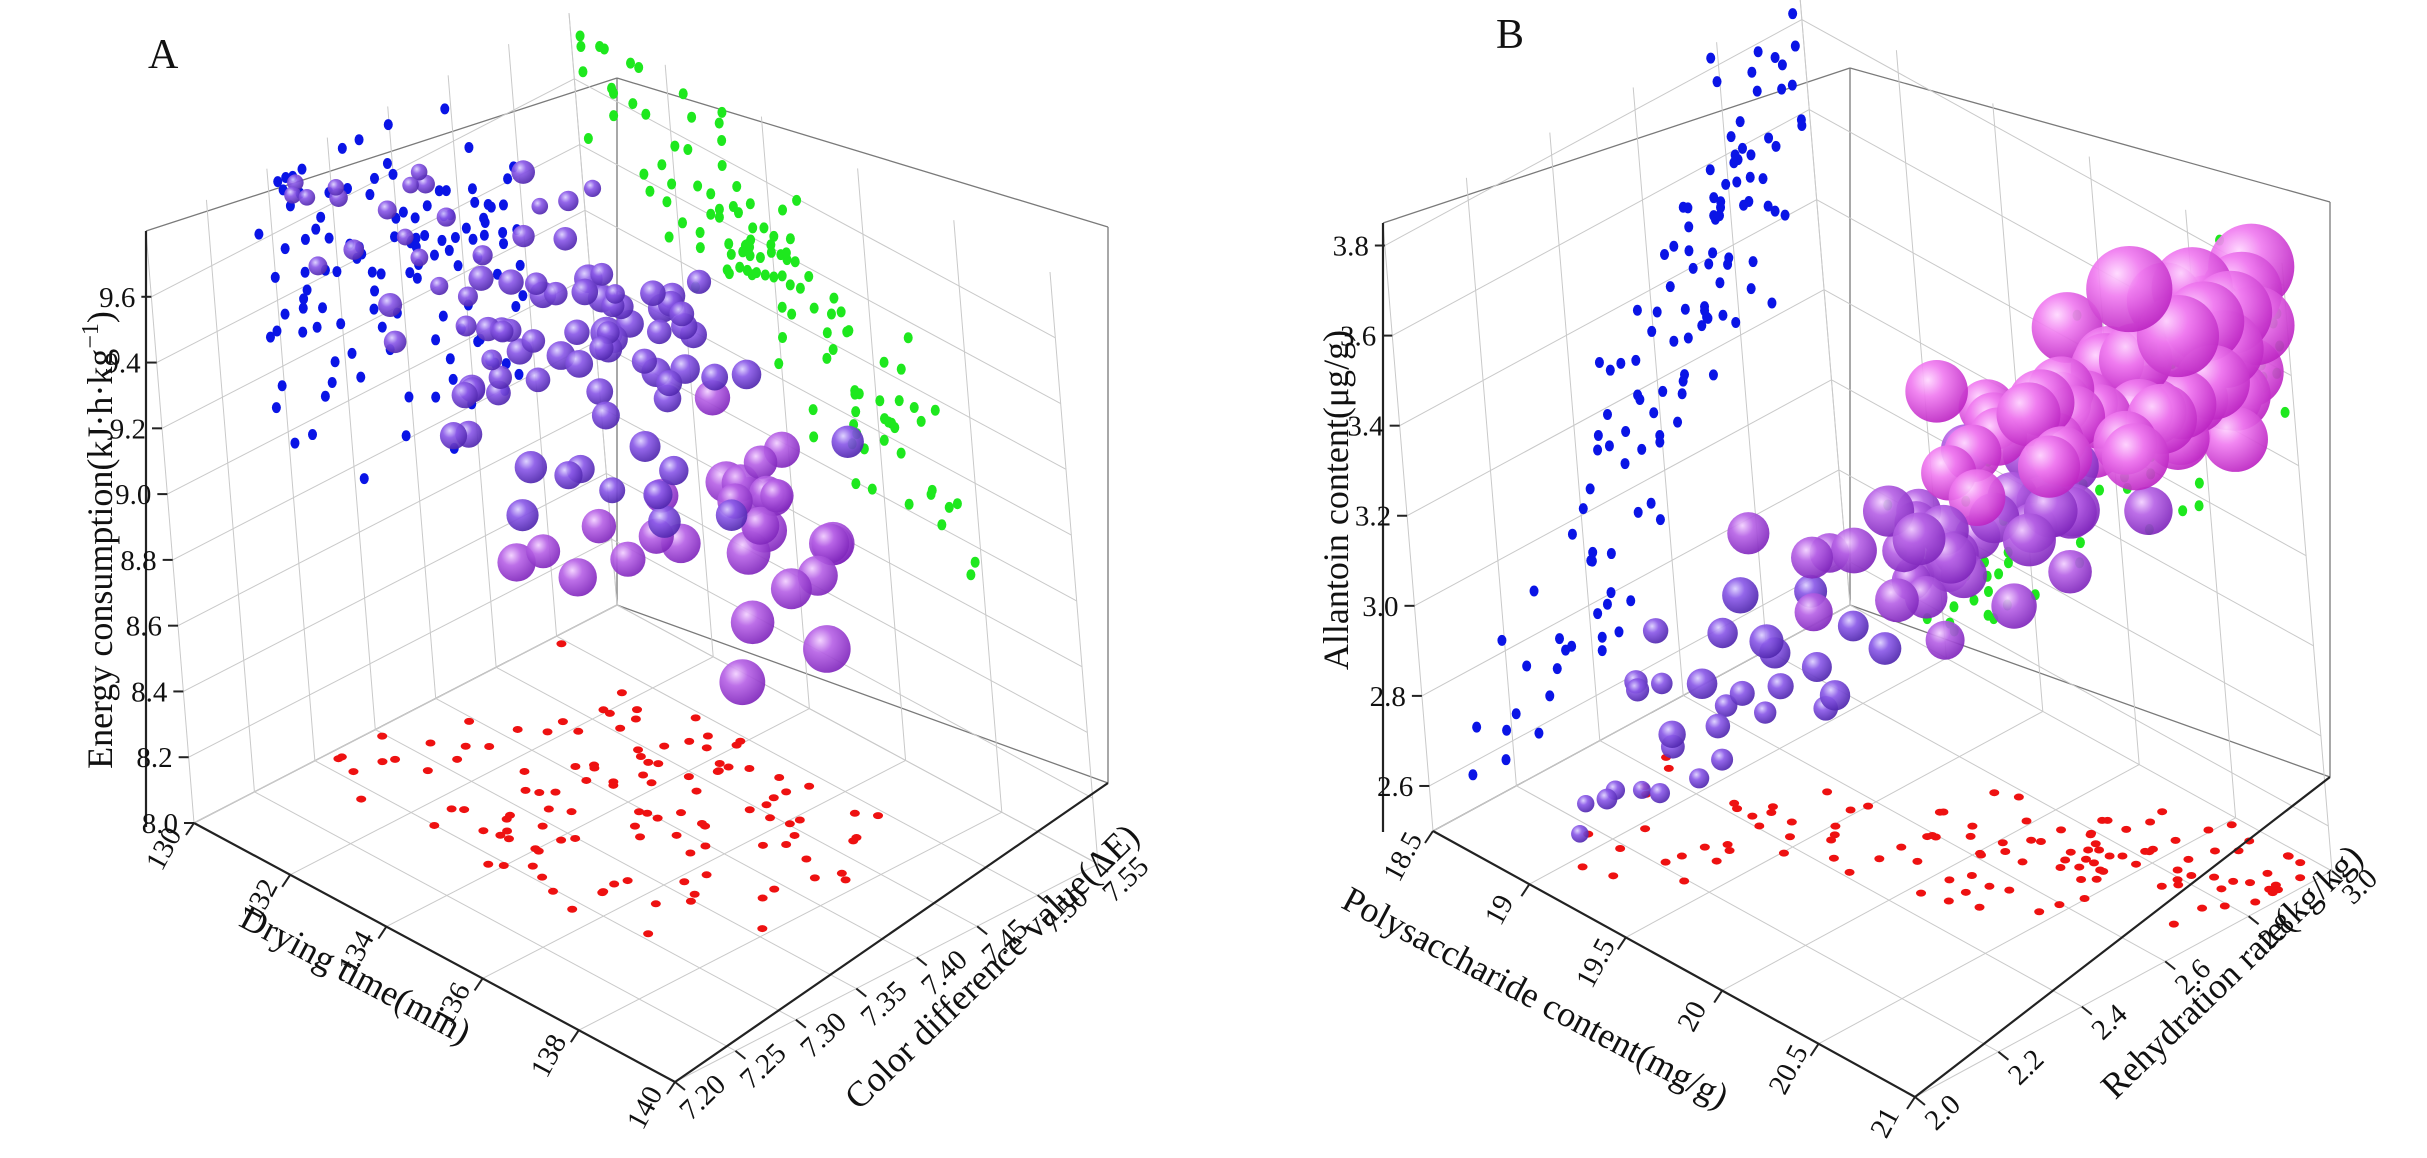 The image size is (2427, 1158). I want to click on panel-b-y-axis-line, so click(2122, 937).